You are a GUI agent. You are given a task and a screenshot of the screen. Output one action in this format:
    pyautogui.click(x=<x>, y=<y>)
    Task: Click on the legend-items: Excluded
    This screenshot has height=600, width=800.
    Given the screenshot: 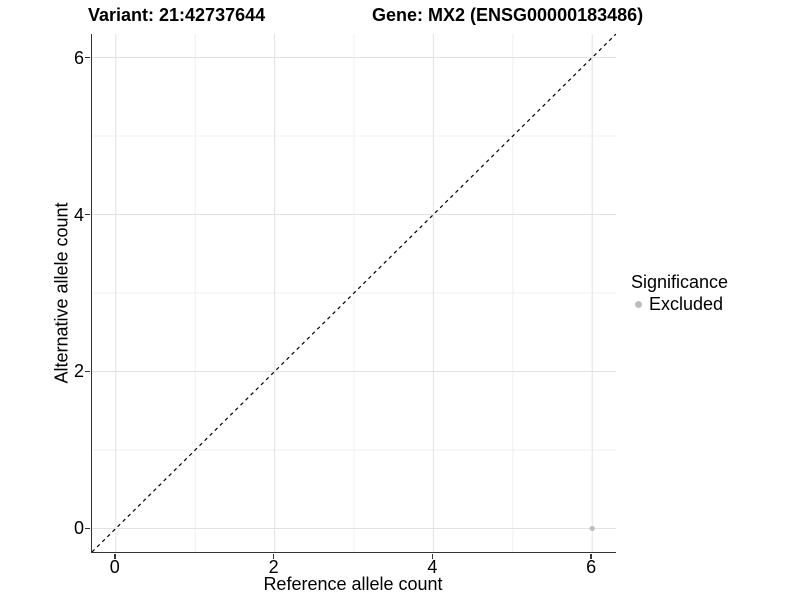 What is the action you would take?
    pyautogui.click(x=679, y=304)
    